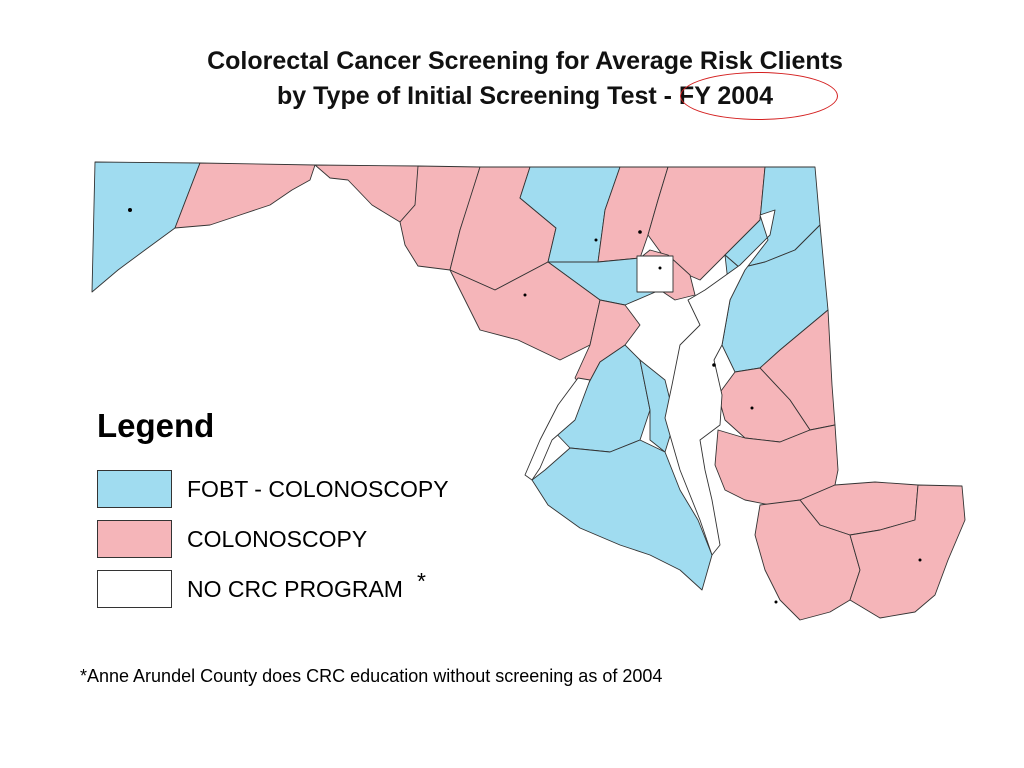 This screenshot has width=1024, height=768. I want to click on county-st-marys, so click(622, 515).